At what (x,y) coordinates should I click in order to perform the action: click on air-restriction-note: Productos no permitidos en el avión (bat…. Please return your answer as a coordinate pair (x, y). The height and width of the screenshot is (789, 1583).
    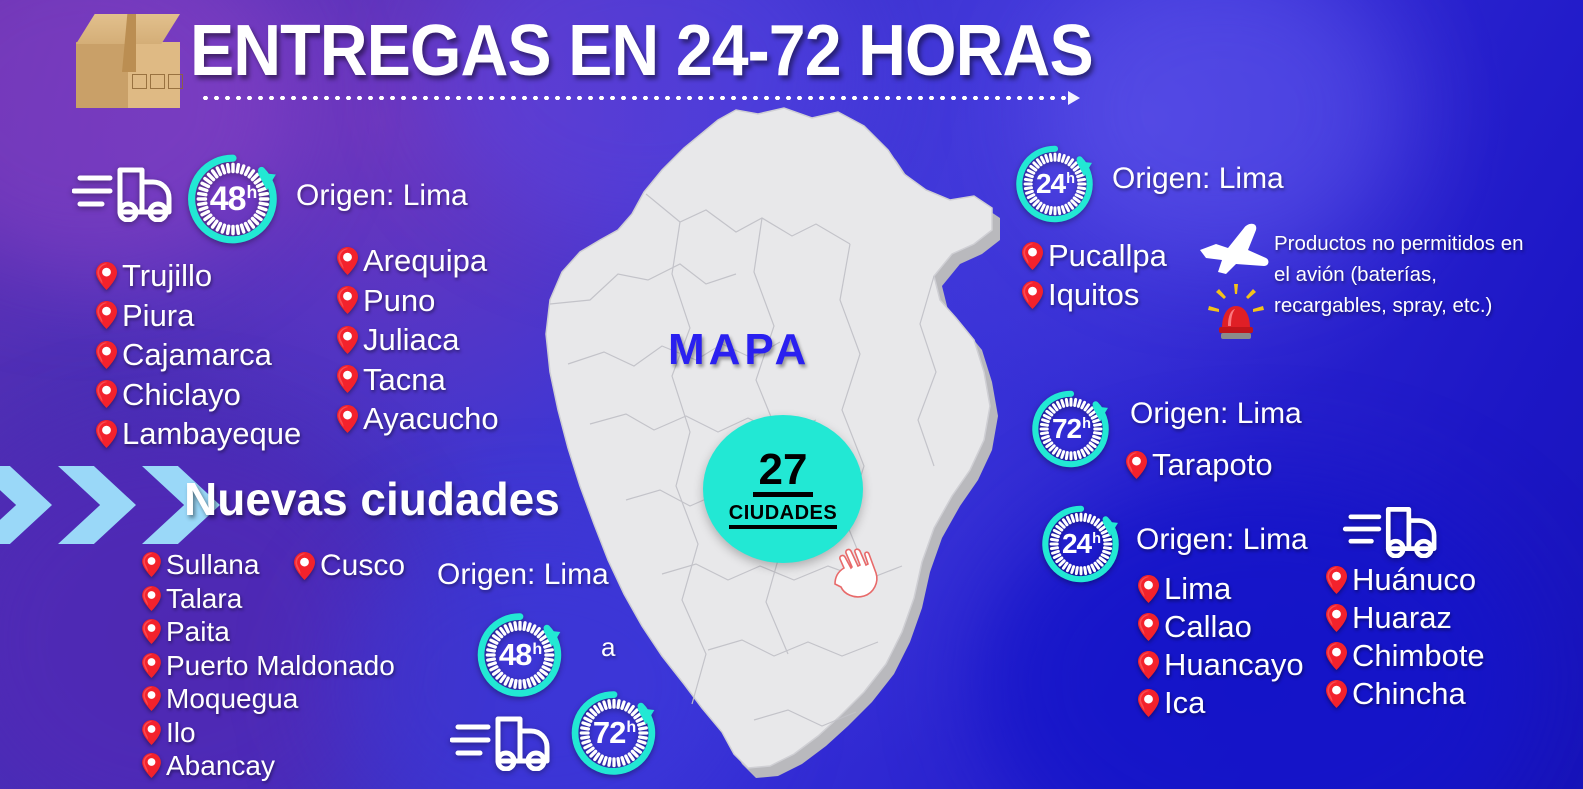
    Looking at the image, I should click on (1399, 274).